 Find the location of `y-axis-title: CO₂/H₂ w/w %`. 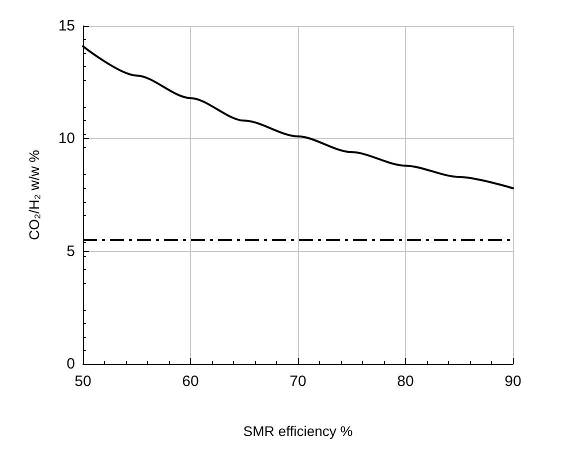

y-axis-title: CO₂/H₂ w/w % is located at coordinates (34, 195).